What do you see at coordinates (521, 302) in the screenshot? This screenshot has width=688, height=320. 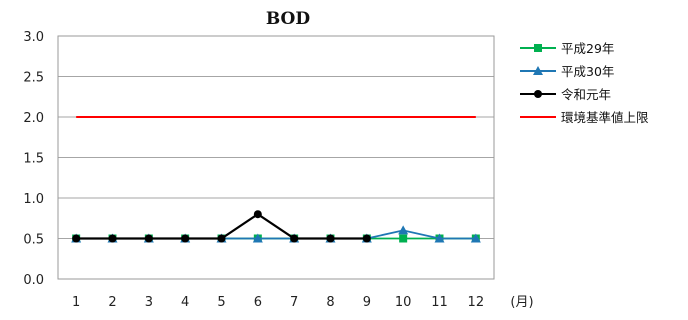 I see `x-axis-label: (月)` at bounding box center [521, 302].